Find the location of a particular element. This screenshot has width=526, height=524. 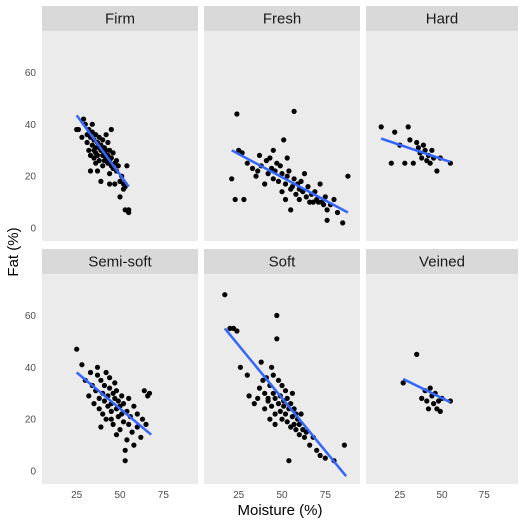

y-tick-label: 20 is located at coordinates (31, 177).